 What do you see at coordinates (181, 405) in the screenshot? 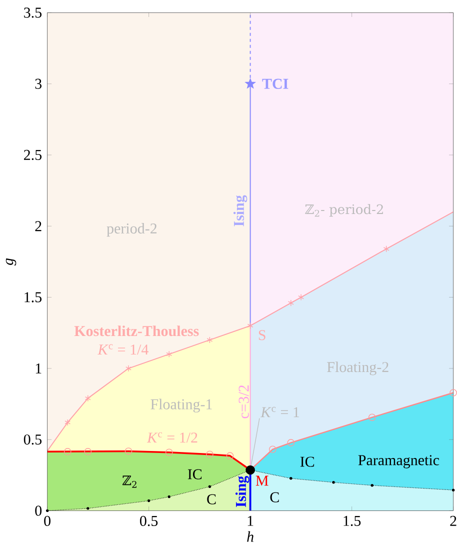
I see `annotation: Floating-1` at bounding box center [181, 405].